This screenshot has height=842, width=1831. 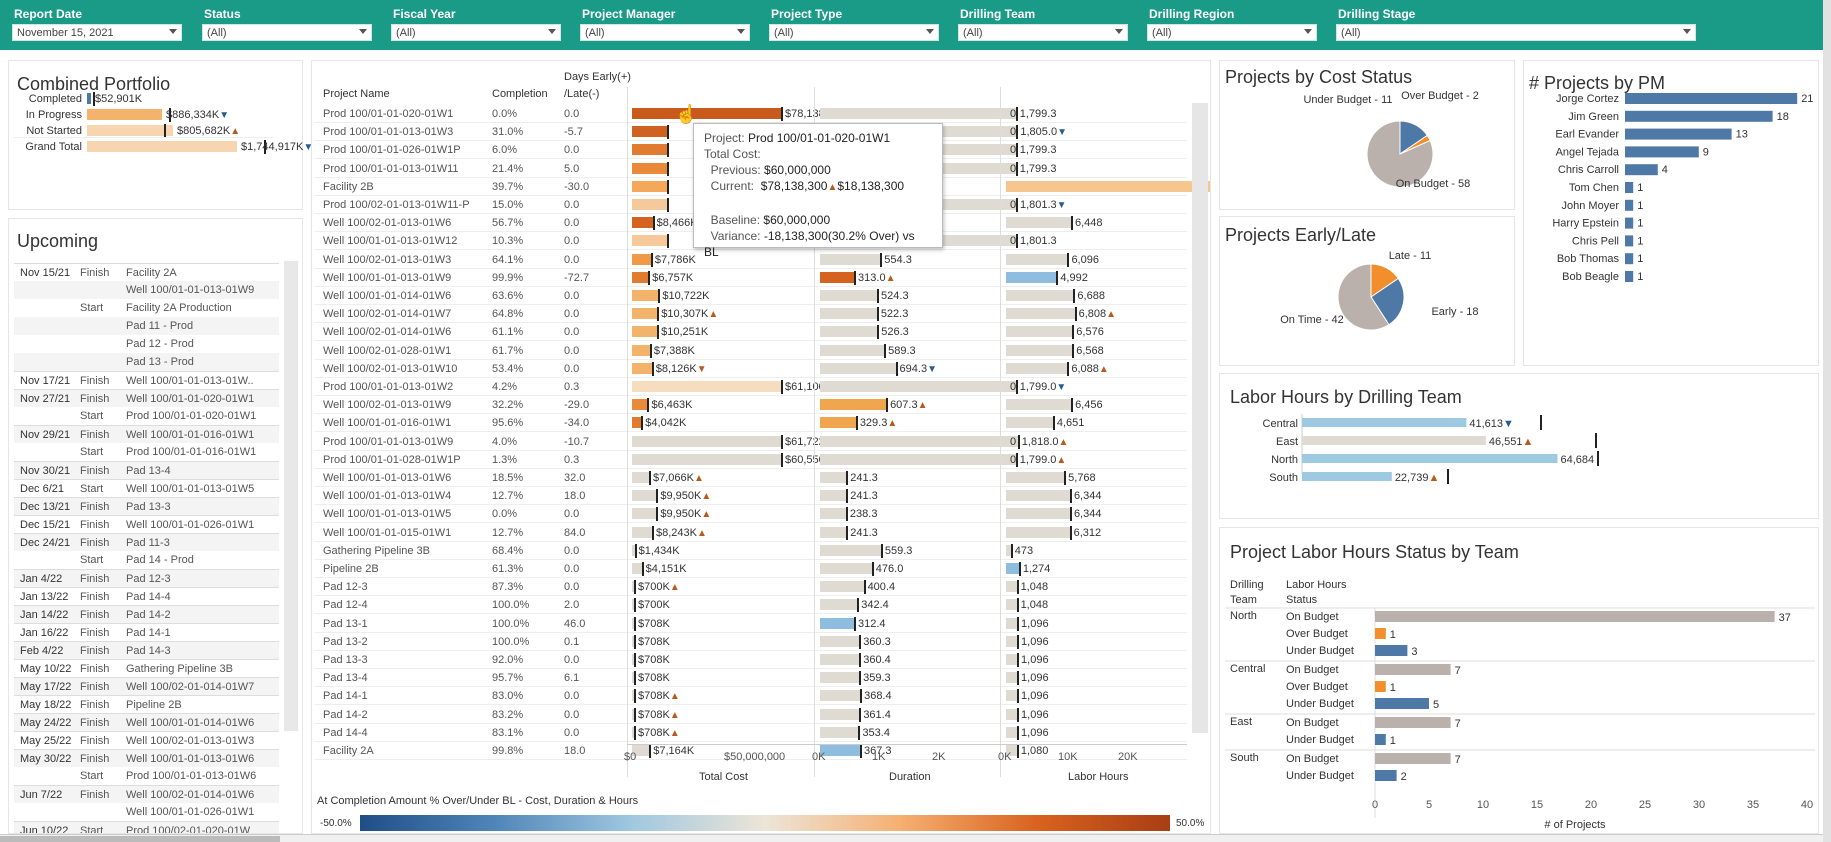 What do you see at coordinates (1200, 418) in the screenshot?
I see `table-scrollbar` at bounding box center [1200, 418].